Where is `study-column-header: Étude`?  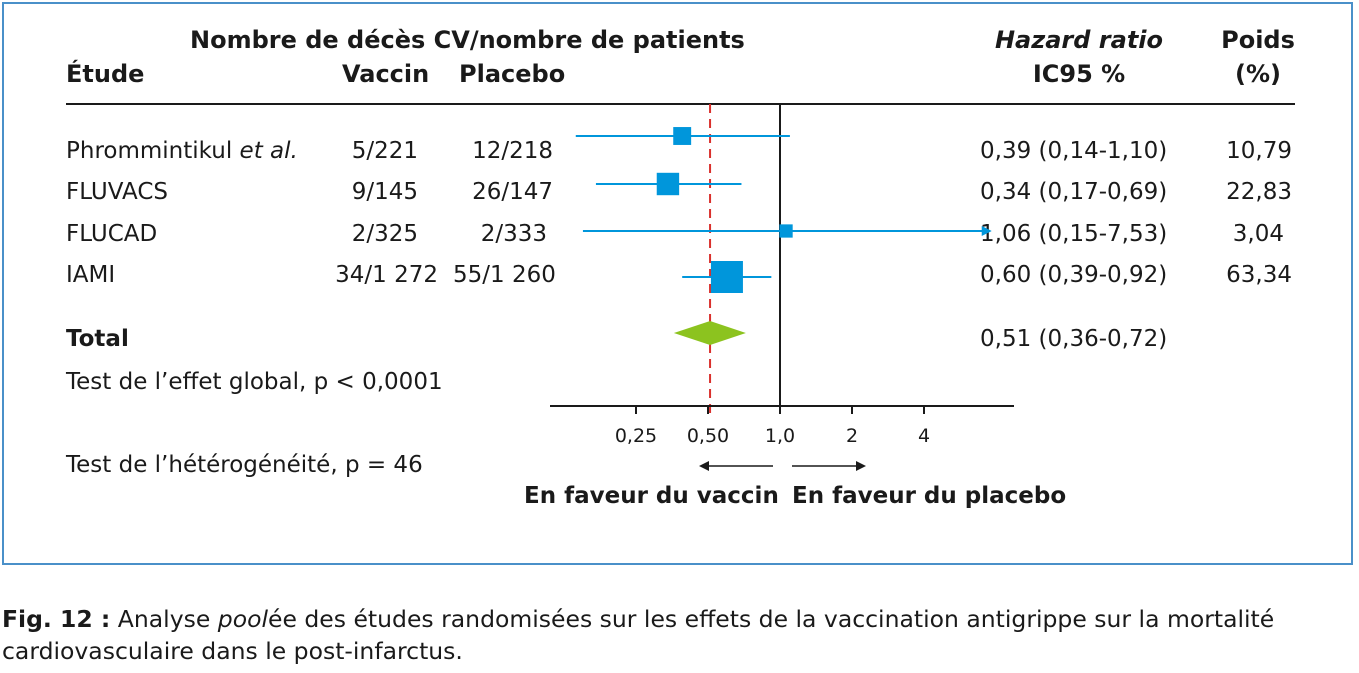
study-column-header: Étude is located at coordinates (105, 74).